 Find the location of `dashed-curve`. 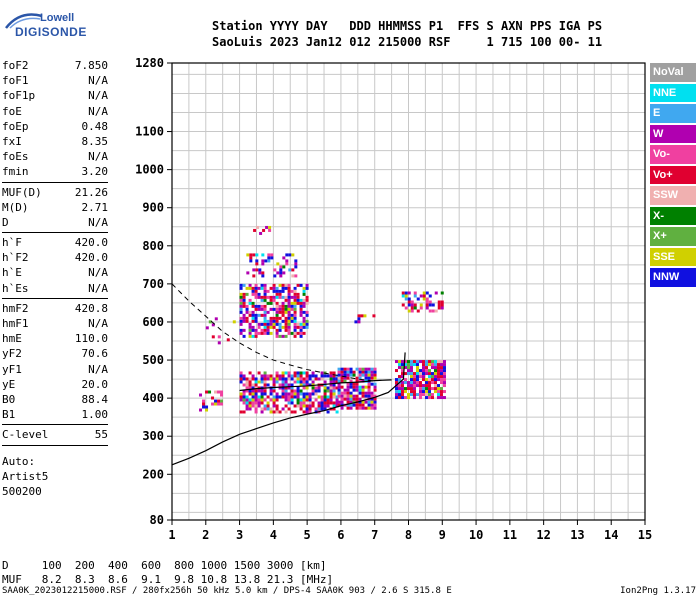

dashed-curve is located at coordinates (273, 332).